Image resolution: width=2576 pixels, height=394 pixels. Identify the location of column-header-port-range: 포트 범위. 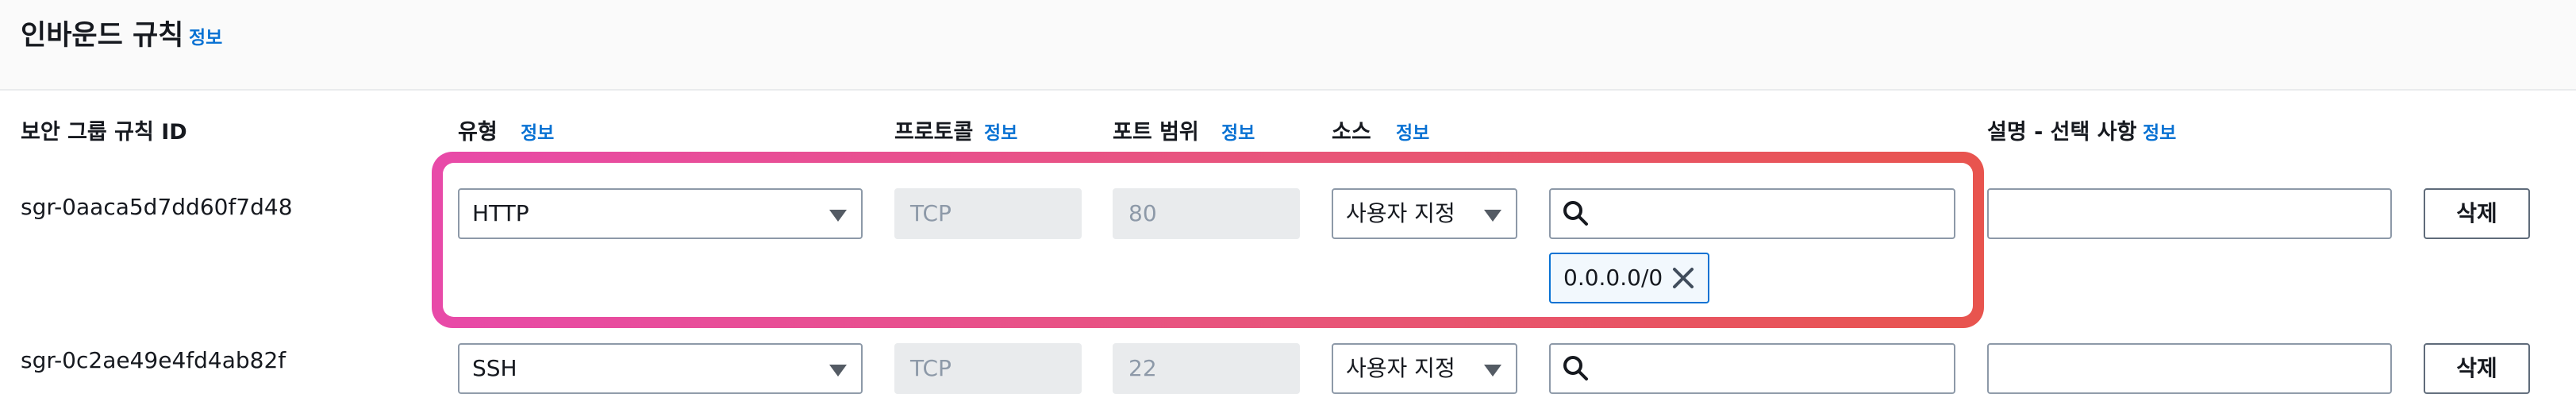
(1156, 132).